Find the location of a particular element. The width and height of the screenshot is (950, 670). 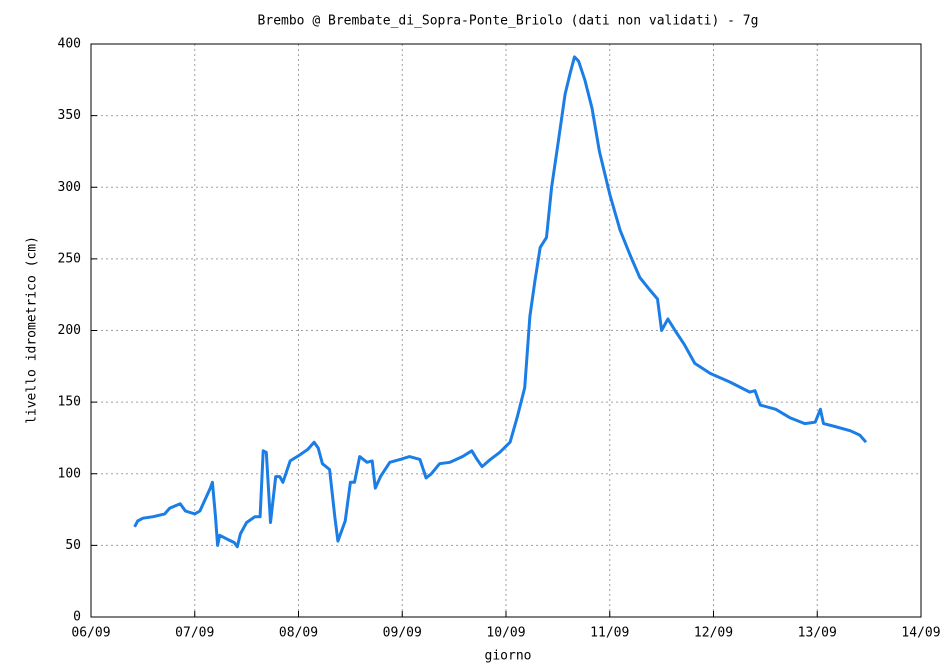

y-tick-label: 0 is located at coordinates (77, 617).